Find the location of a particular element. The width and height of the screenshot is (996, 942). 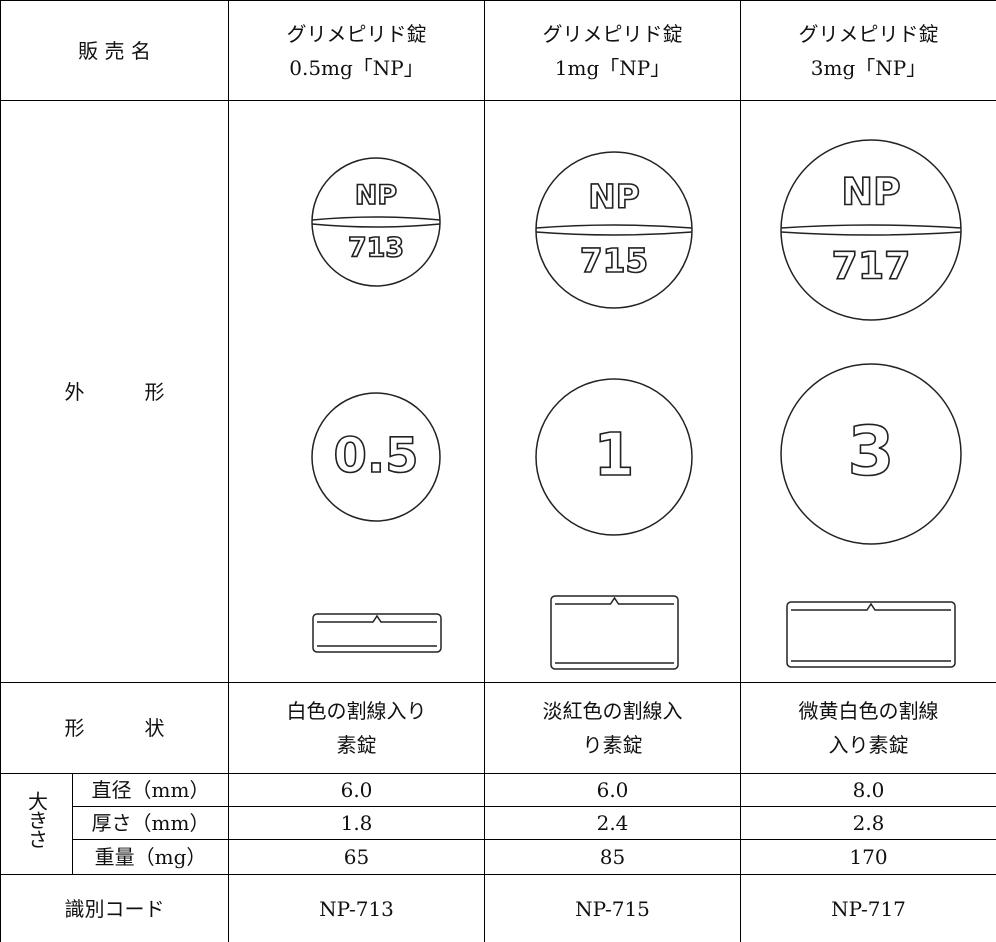

size-item-label: 厚さ（mm） is located at coordinates (150, 823).